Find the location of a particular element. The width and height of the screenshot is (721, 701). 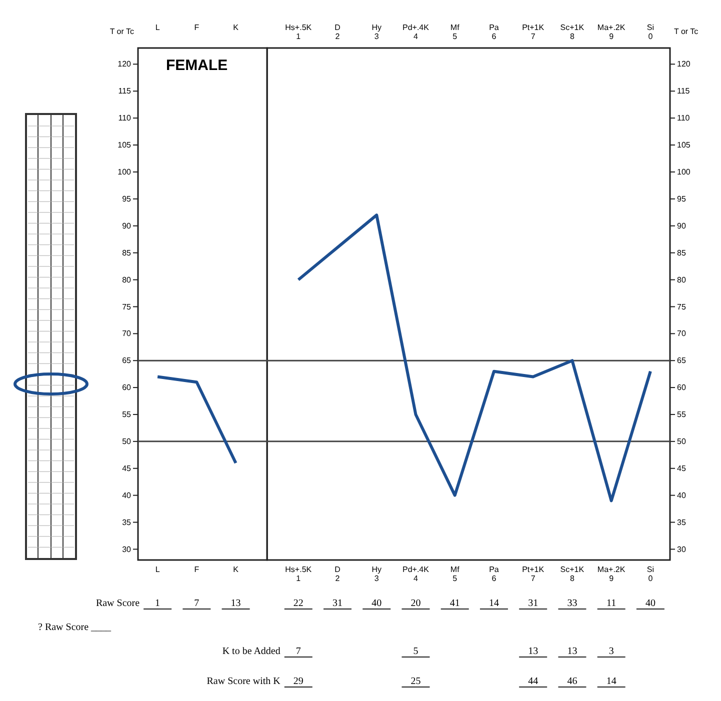

y-tick-label: 30 is located at coordinates (127, 549).